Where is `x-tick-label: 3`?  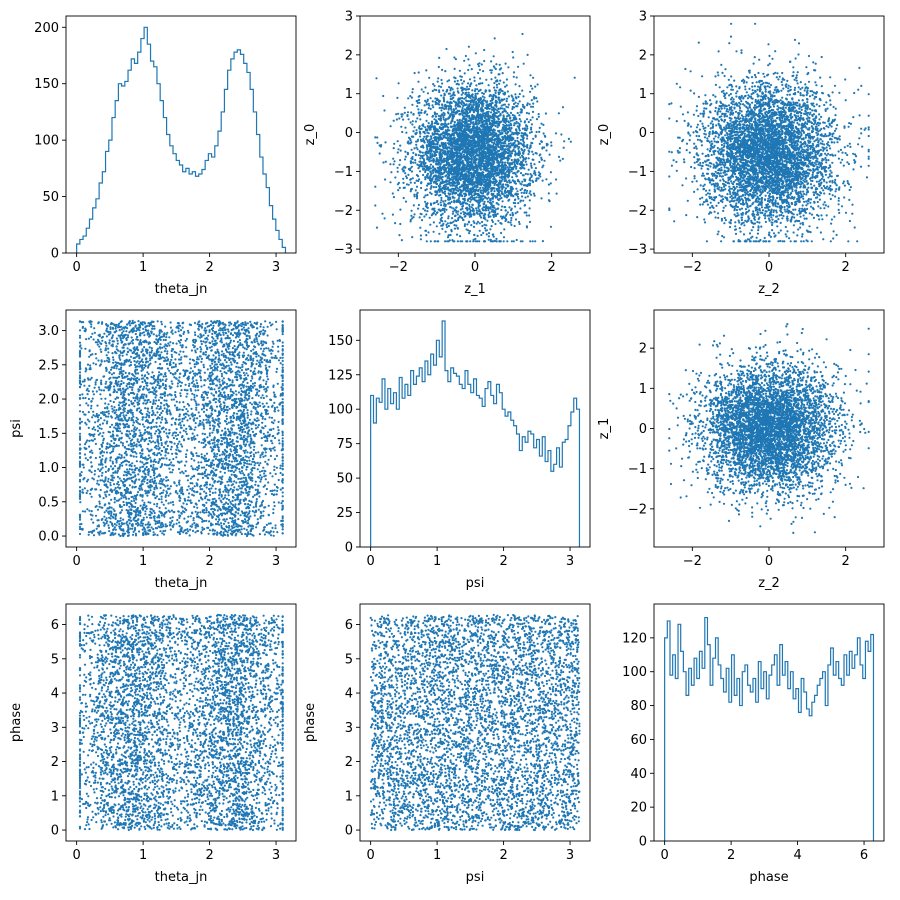
x-tick-label: 3 is located at coordinates (276, 267).